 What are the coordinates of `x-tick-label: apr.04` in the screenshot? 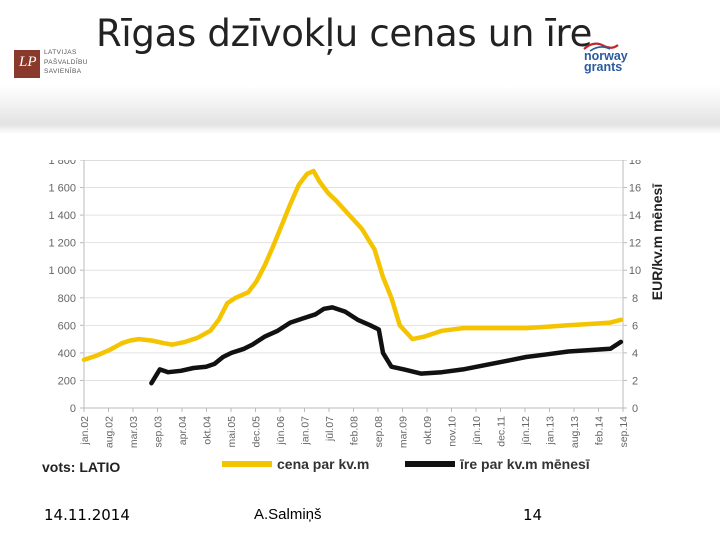 It's located at (183, 430).